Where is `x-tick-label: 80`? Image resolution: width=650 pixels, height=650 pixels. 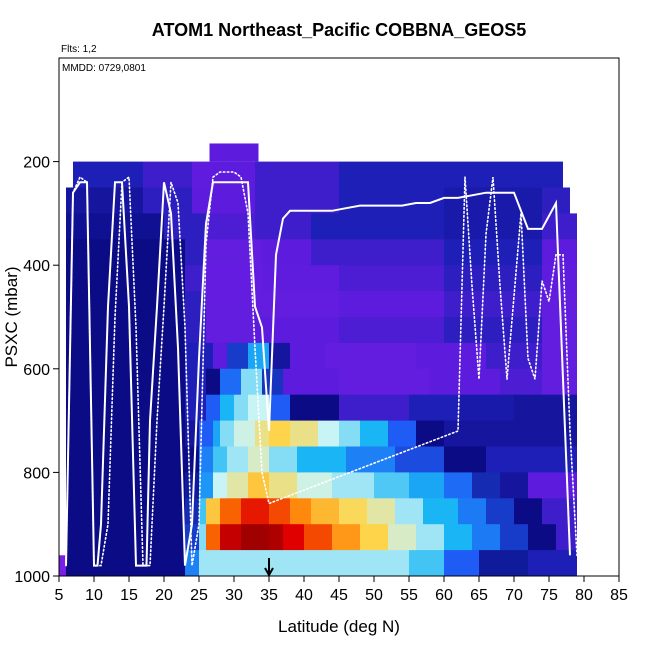
x-tick-label: 80 is located at coordinates (584, 595).